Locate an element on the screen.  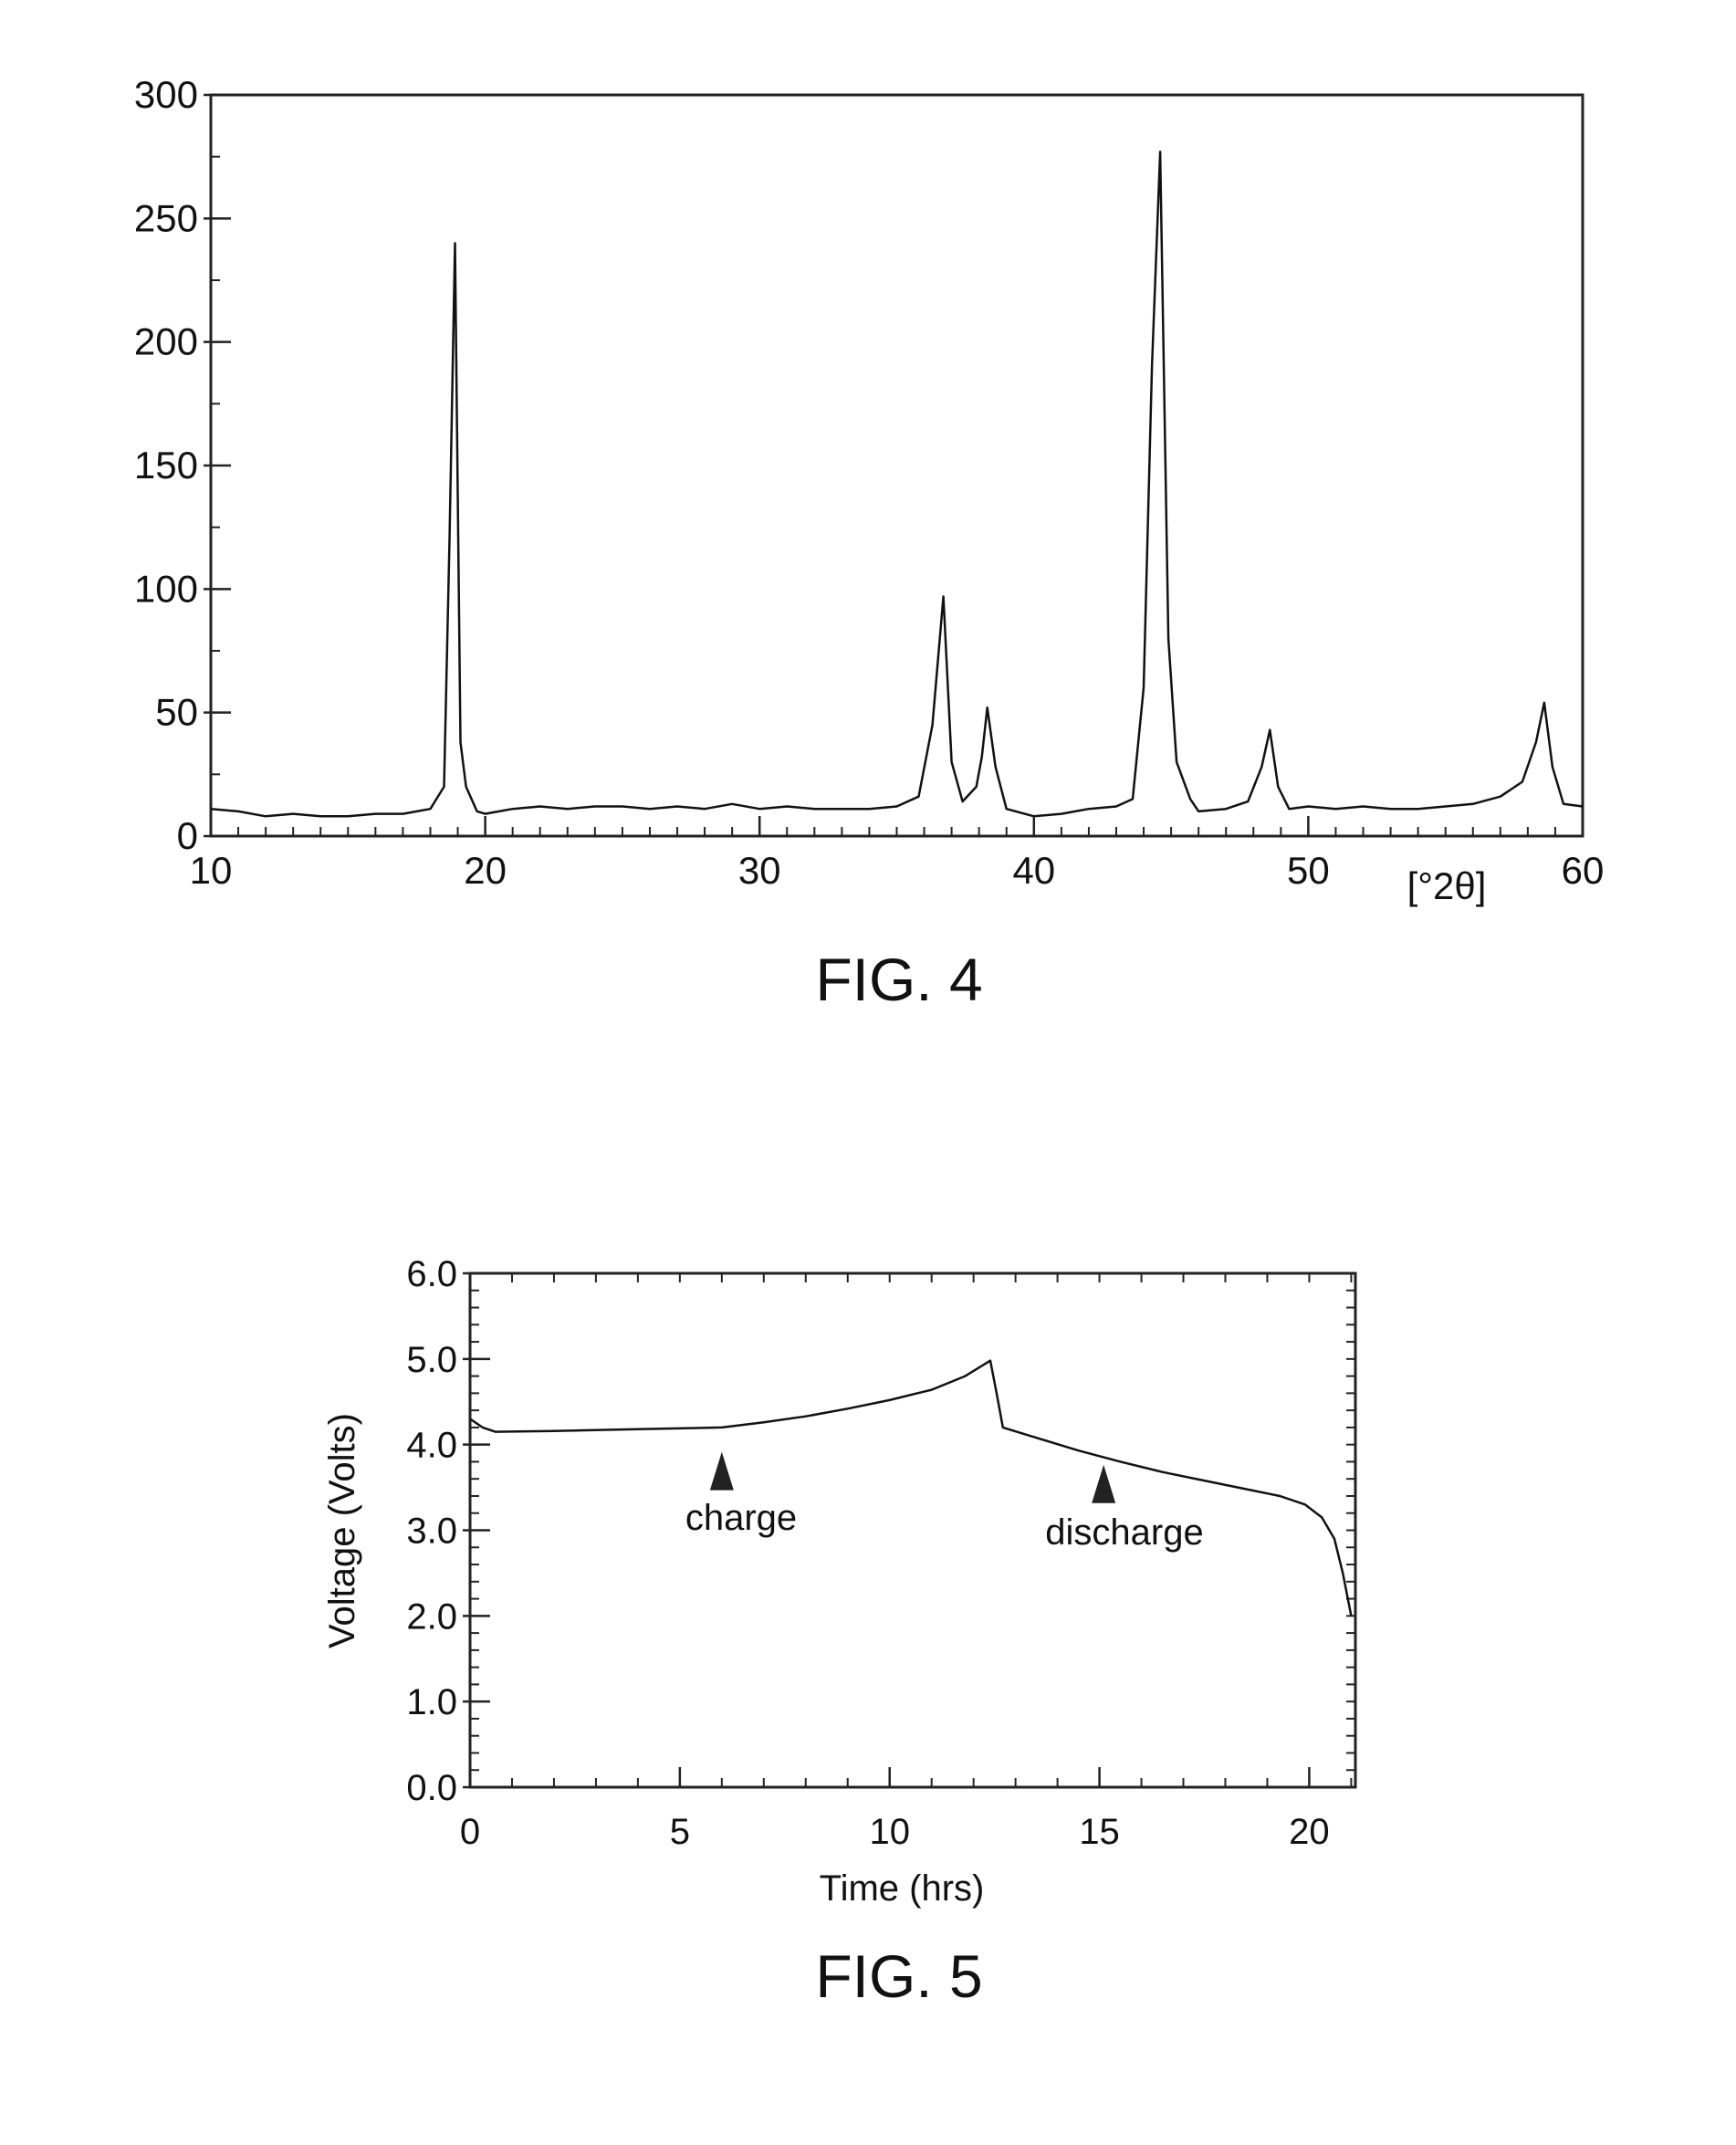
y-tick-label: 300 is located at coordinates (166, 94).